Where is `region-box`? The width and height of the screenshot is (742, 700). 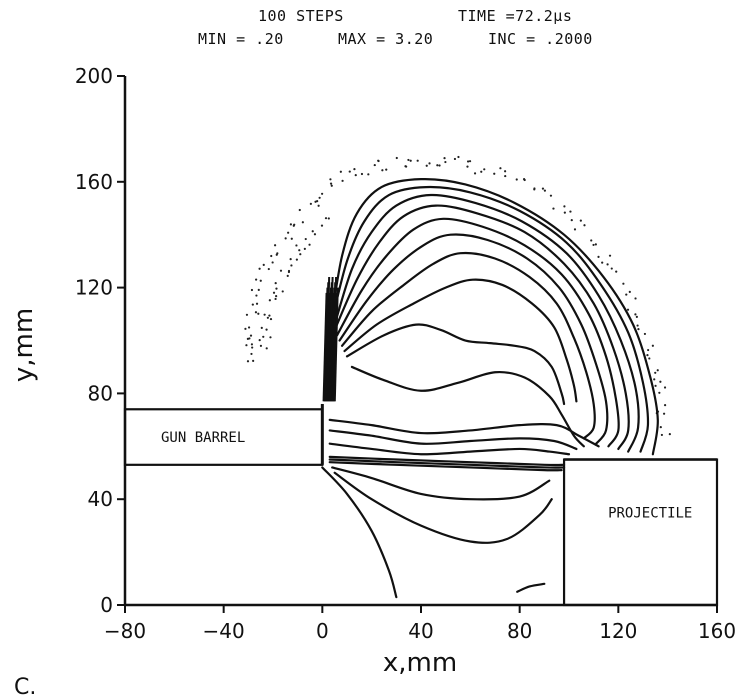 region-box is located at coordinates (223, 437).